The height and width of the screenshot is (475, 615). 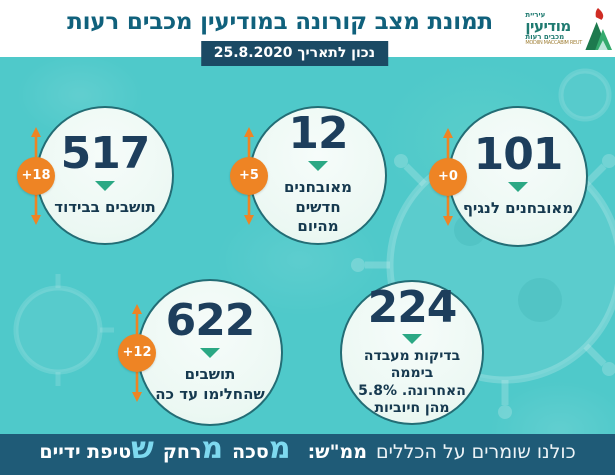 I want to click on delta-badge: +0, so click(x=448, y=176).